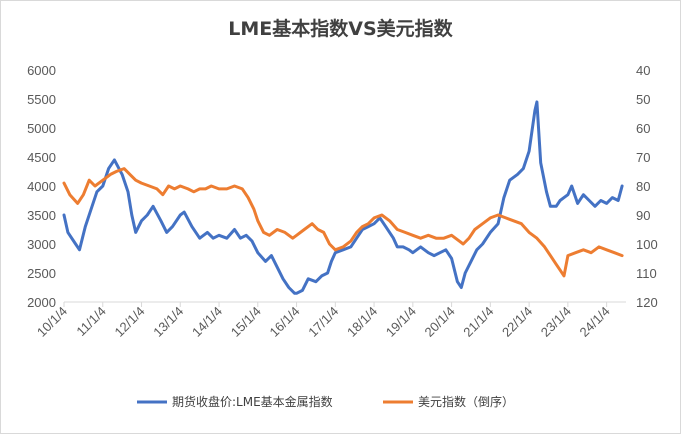  What do you see at coordinates (41, 273) in the screenshot?
I see `y-left-tick-label: 2500` at bounding box center [41, 273].